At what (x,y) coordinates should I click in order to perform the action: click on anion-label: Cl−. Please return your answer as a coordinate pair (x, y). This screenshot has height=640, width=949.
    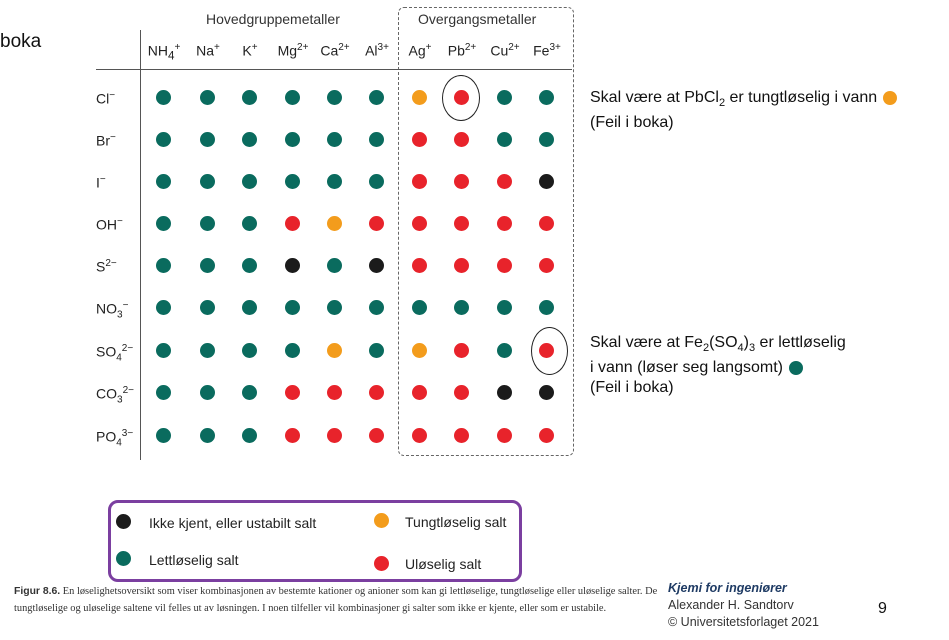
    Looking at the image, I should click on (106, 98).